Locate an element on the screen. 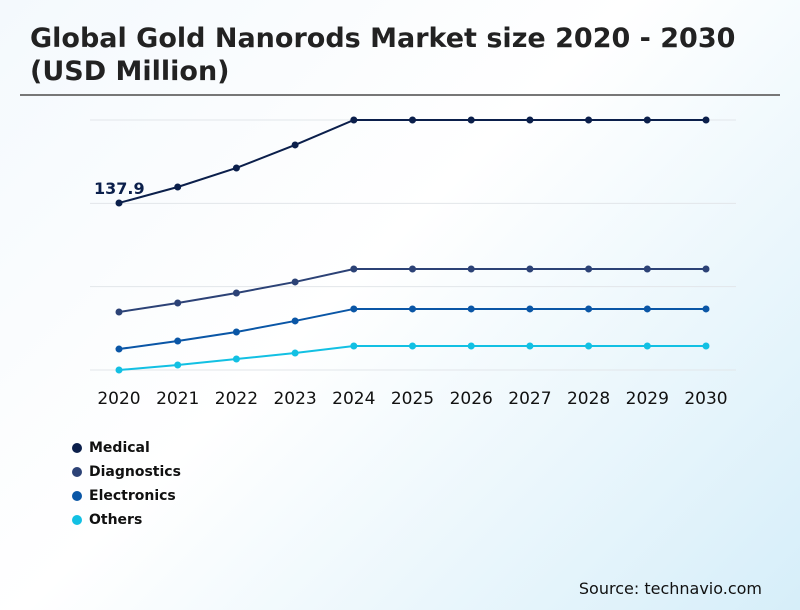  x-tick-label: 2027 is located at coordinates (529, 399).